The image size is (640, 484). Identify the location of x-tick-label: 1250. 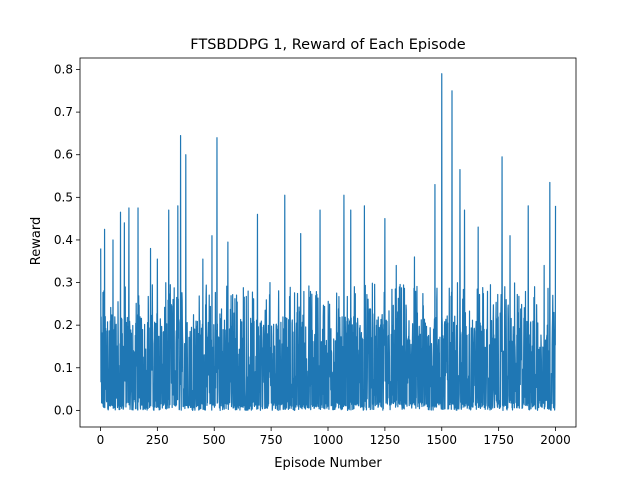
(385, 440).